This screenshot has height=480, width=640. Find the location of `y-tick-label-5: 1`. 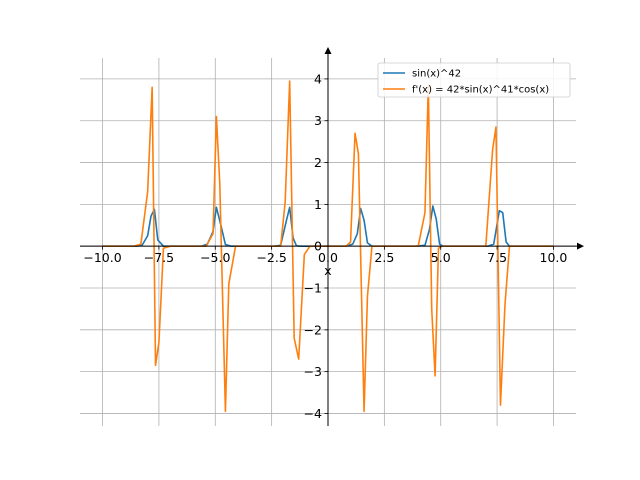

y-tick-label-5: 1 is located at coordinates (318, 204).